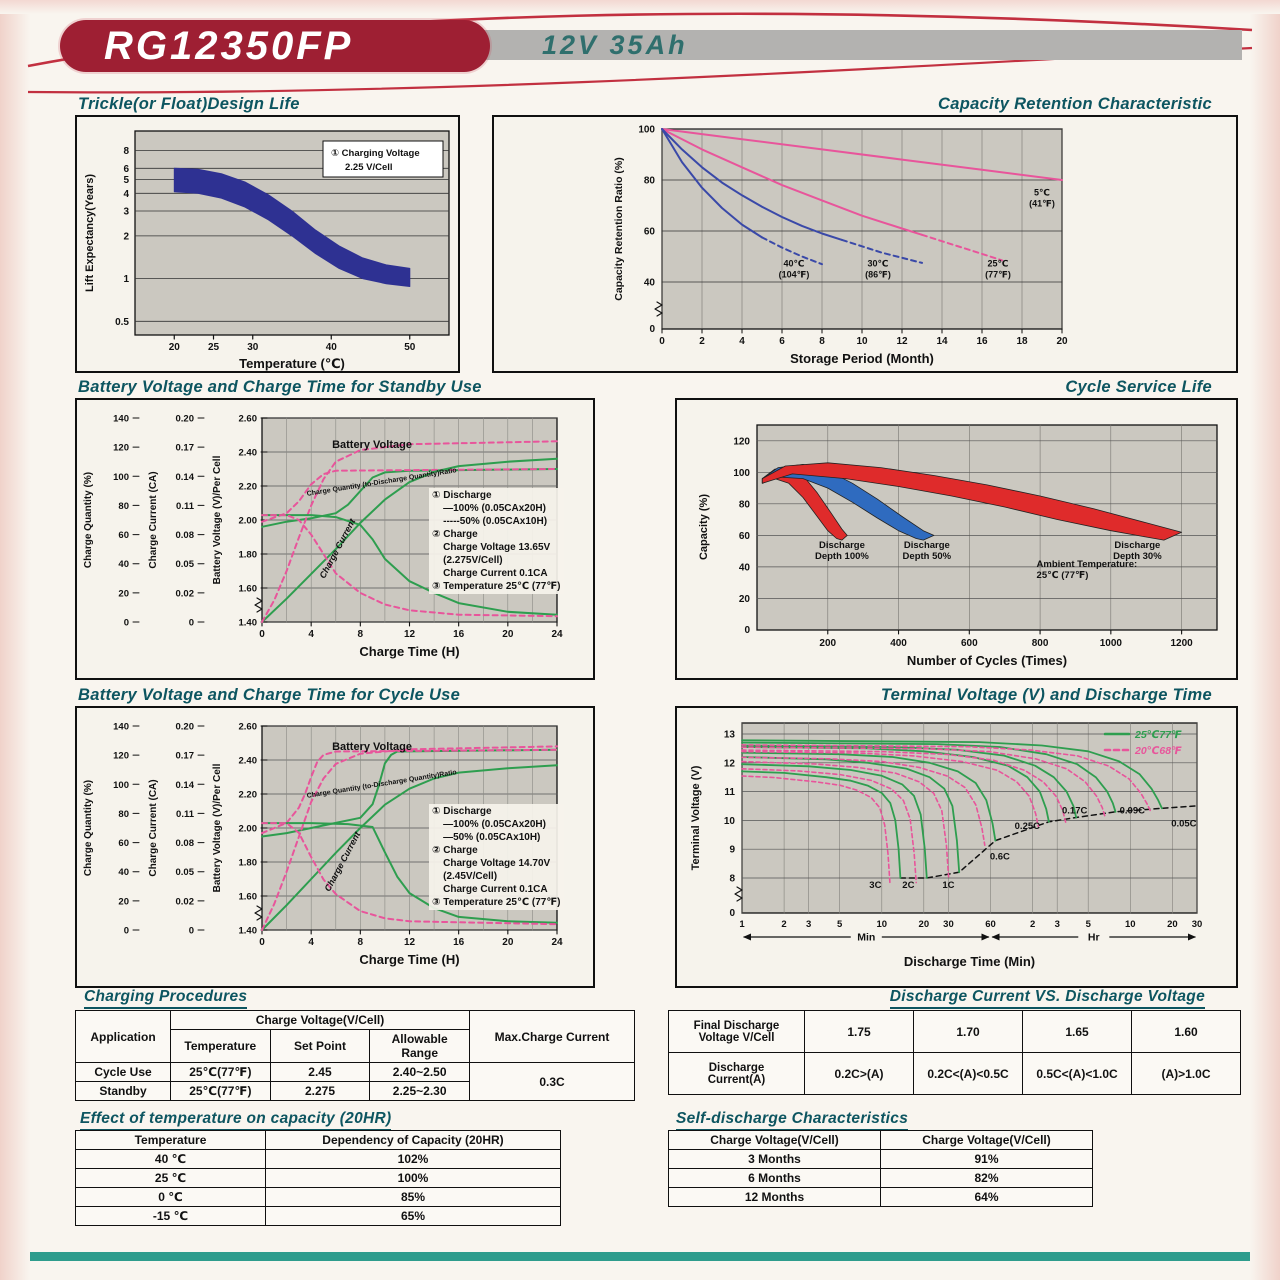 Image resolution: width=1280 pixels, height=1280 pixels. Describe the element at coordinates (462, 811) in the screenshot. I see `annotation-line: ① Discharge` at that location.